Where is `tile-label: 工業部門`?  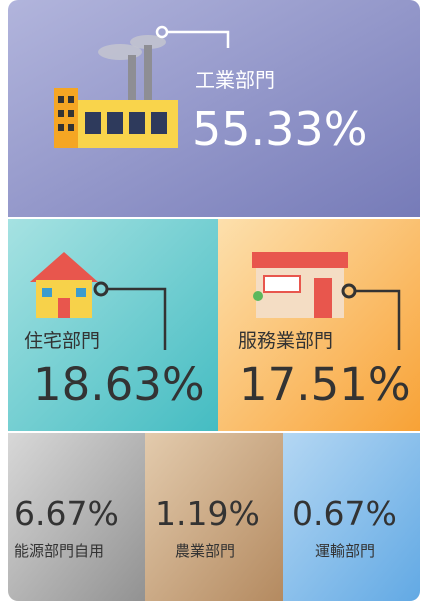 tile-label: 工業部門 is located at coordinates (235, 80).